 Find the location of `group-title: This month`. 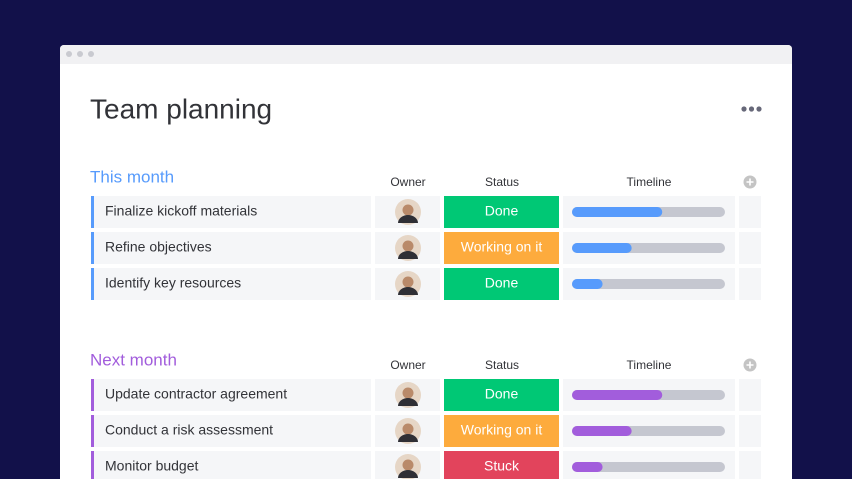

group-title: This month is located at coordinates (132, 176).